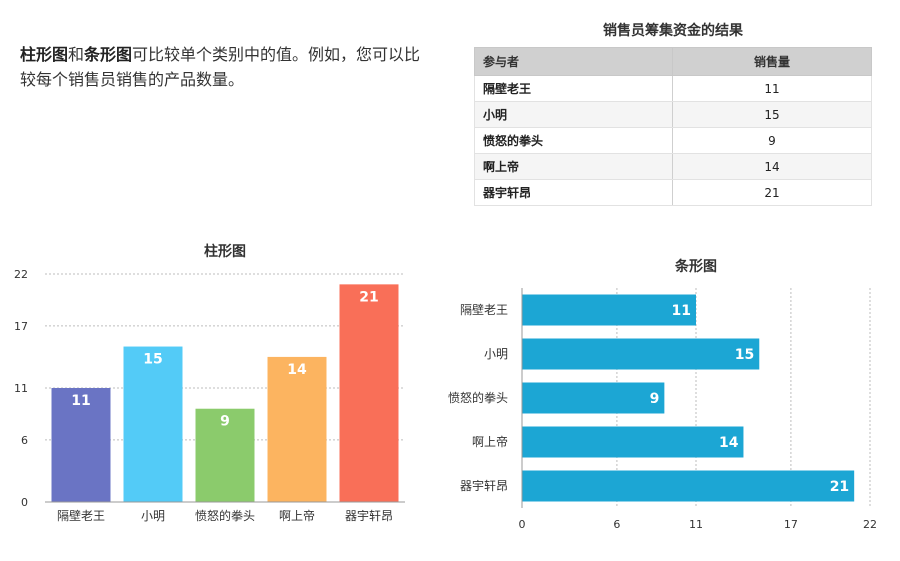 This screenshot has width=900, height=561. Describe the element at coordinates (484, 486) in the screenshot. I see `bar-category-label: 器宇轩昂` at that location.